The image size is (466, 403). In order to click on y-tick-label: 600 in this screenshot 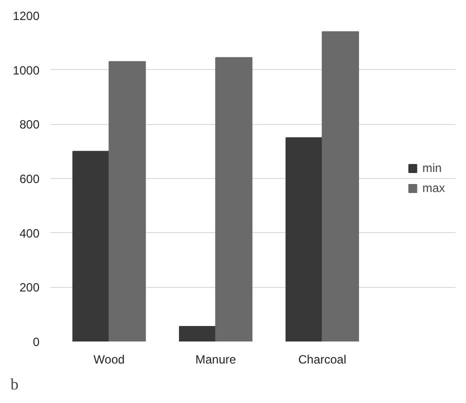, I will do `click(29, 179)`.